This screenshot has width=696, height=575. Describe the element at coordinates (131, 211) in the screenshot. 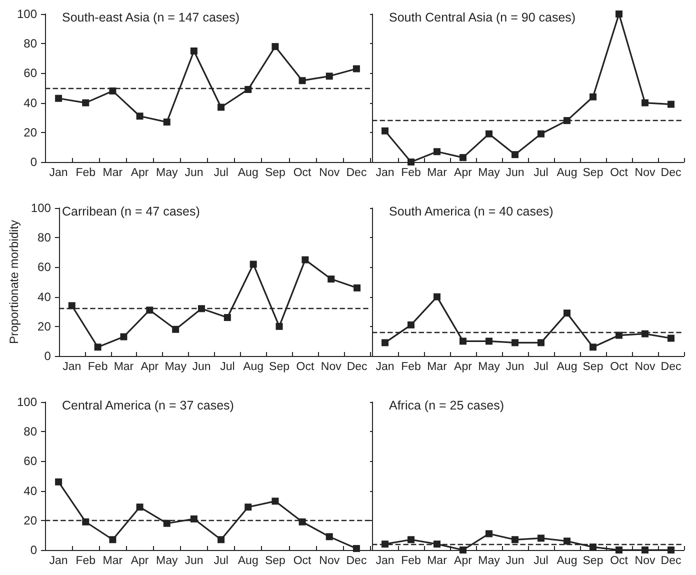

I see `chart-title: Carribean (n = 47 cases)` at that location.